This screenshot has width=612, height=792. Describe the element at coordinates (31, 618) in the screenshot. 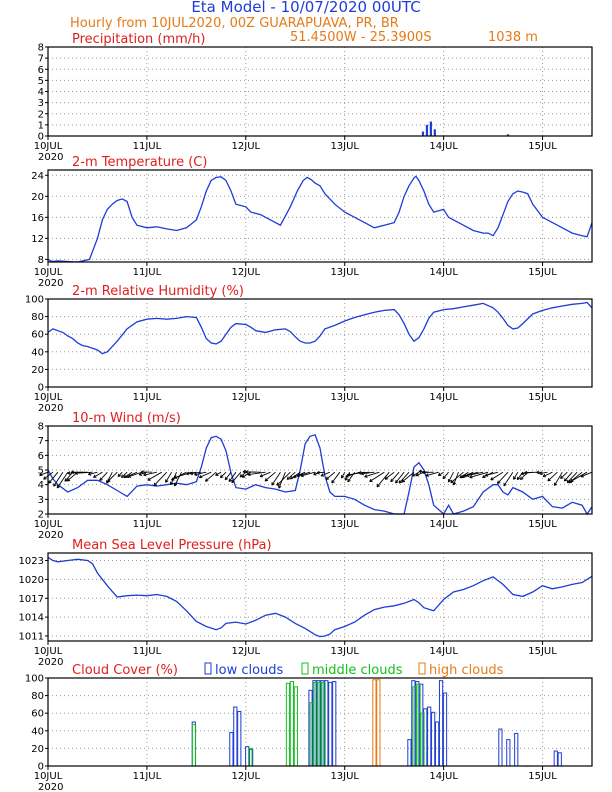

I see `y-tick-label: 1014` at that location.